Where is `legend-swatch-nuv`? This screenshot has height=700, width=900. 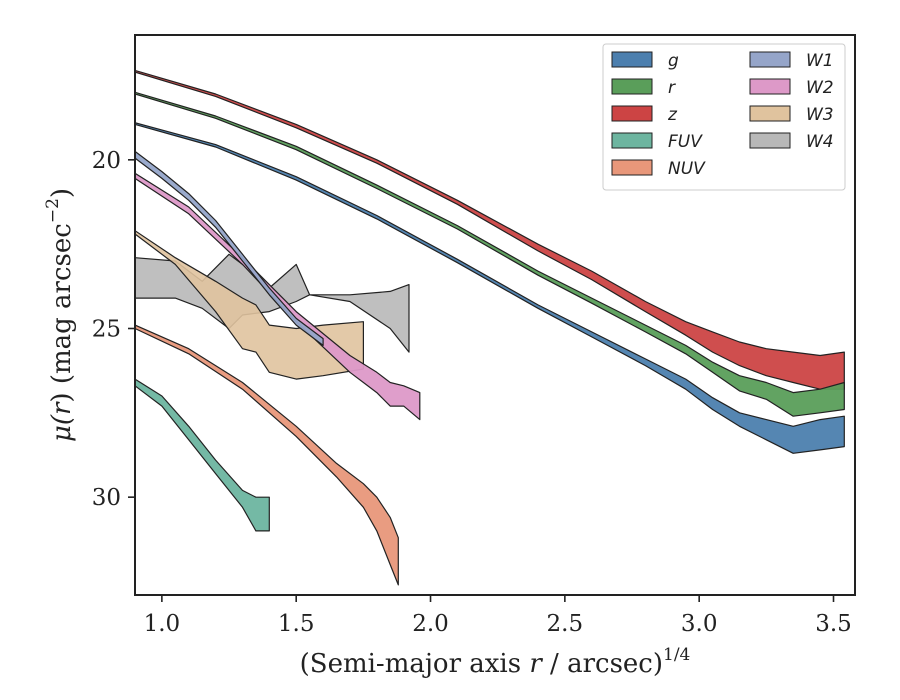 legend-swatch-nuv is located at coordinates (632, 167).